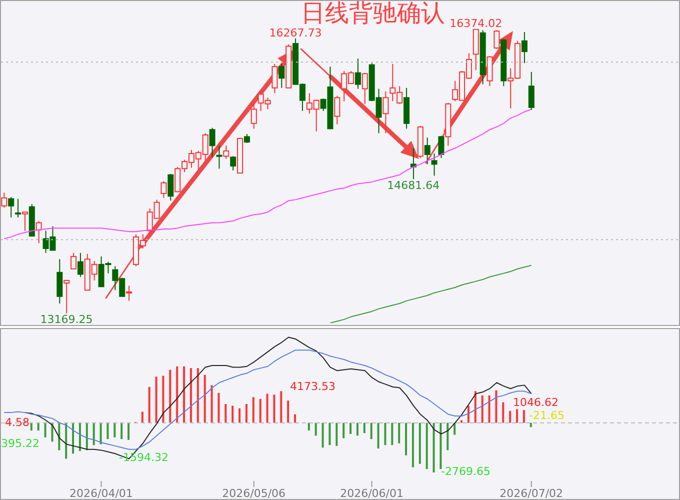  Describe the element at coordinates (20, 443) in the screenshot. I see `annotation: 395.22` at that location.